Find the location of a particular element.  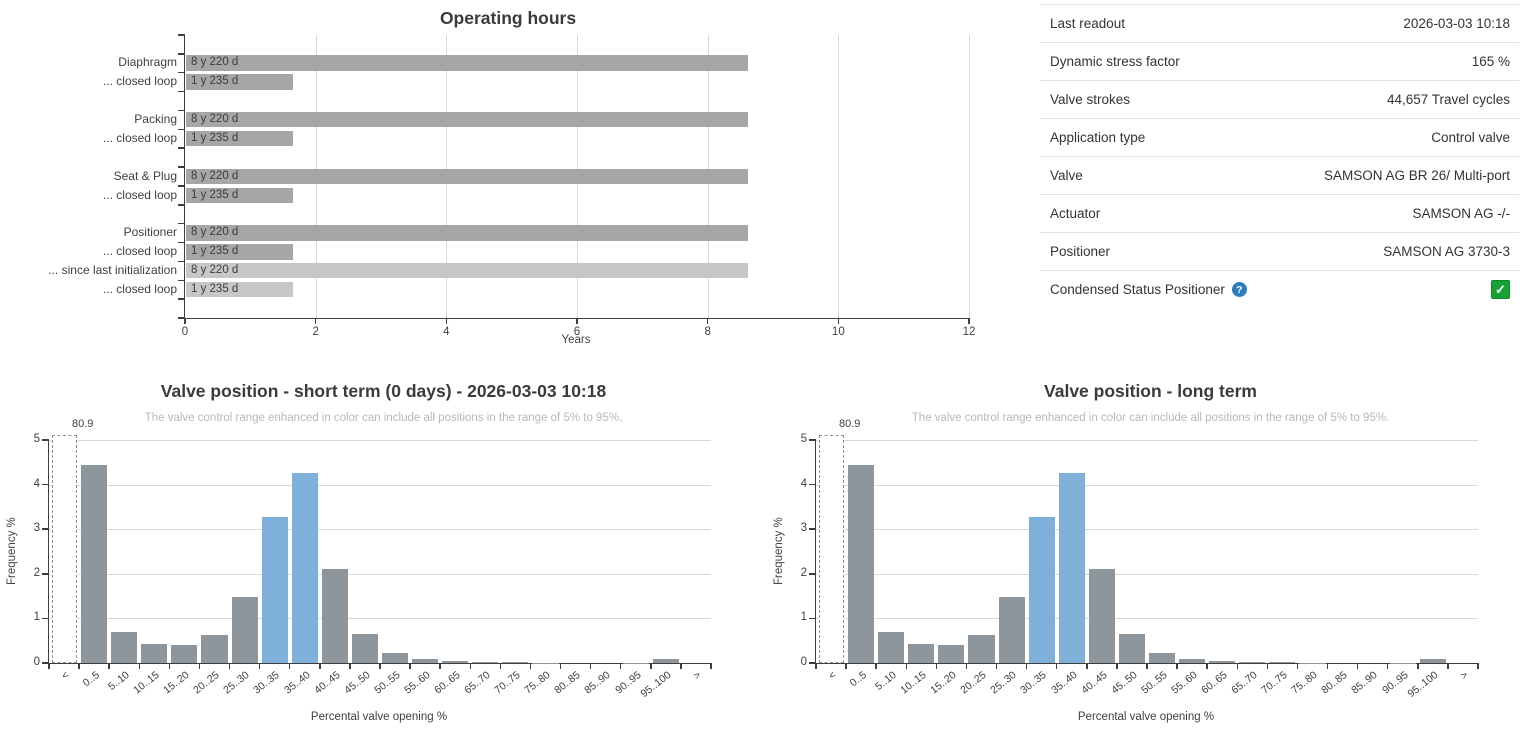

y-axis-tick-label: 5 is located at coordinates (36, 439).